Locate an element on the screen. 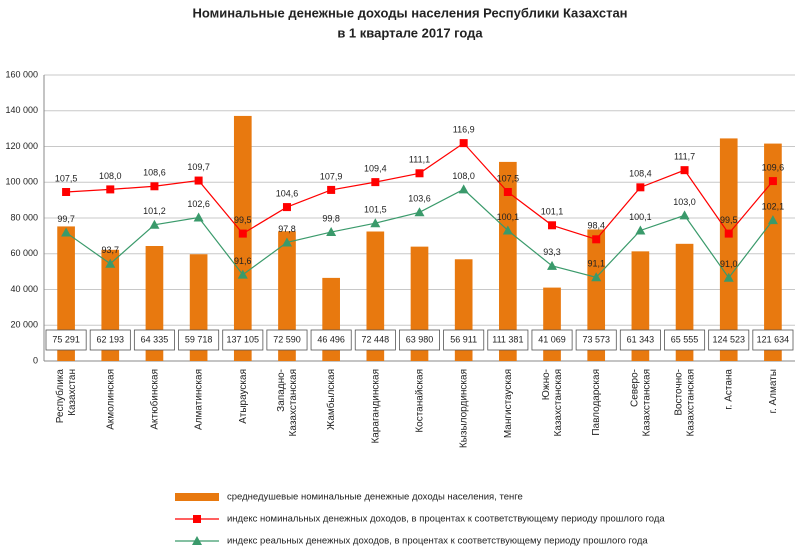 The height and width of the screenshot is (558, 800). legend-swatch is located at coordinates (197, 497).